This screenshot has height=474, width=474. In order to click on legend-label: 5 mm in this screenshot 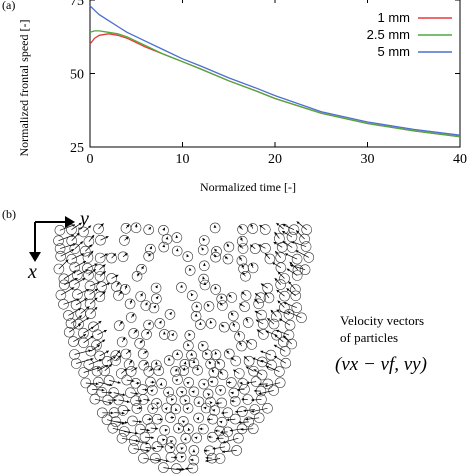, I will do `click(394, 51)`.